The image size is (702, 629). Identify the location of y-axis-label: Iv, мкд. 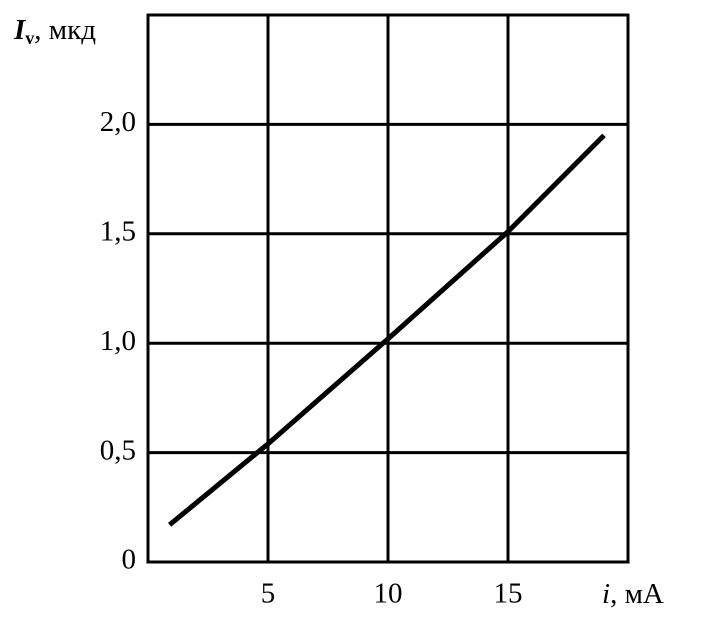
(54, 31).